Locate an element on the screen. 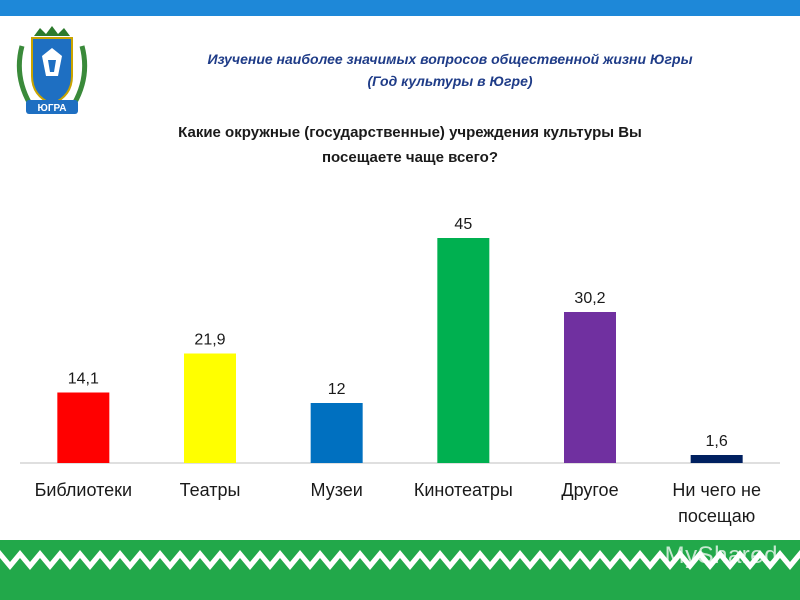 The image size is (800, 600). header-title-line2: (Год культуры в Югре) is located at coordinates (450, 81).